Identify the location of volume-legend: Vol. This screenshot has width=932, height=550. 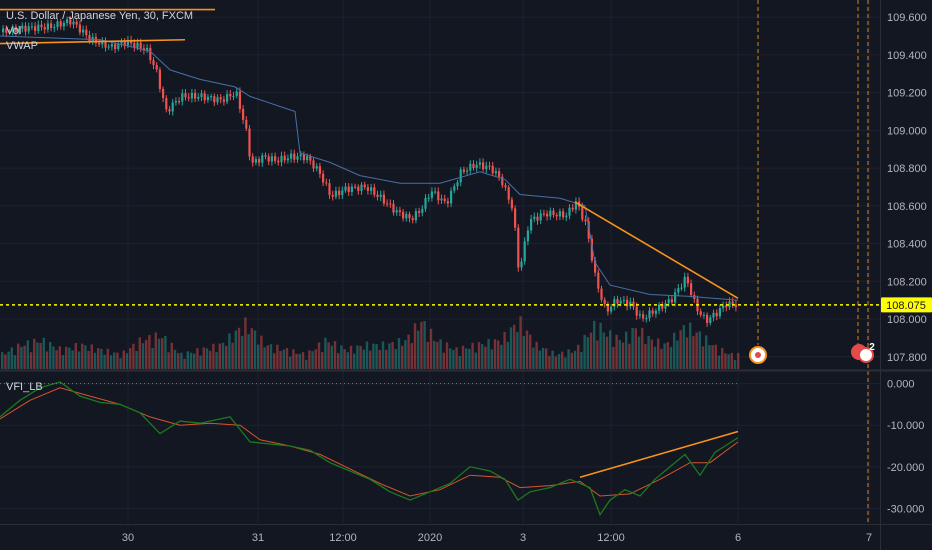
(14, 31).